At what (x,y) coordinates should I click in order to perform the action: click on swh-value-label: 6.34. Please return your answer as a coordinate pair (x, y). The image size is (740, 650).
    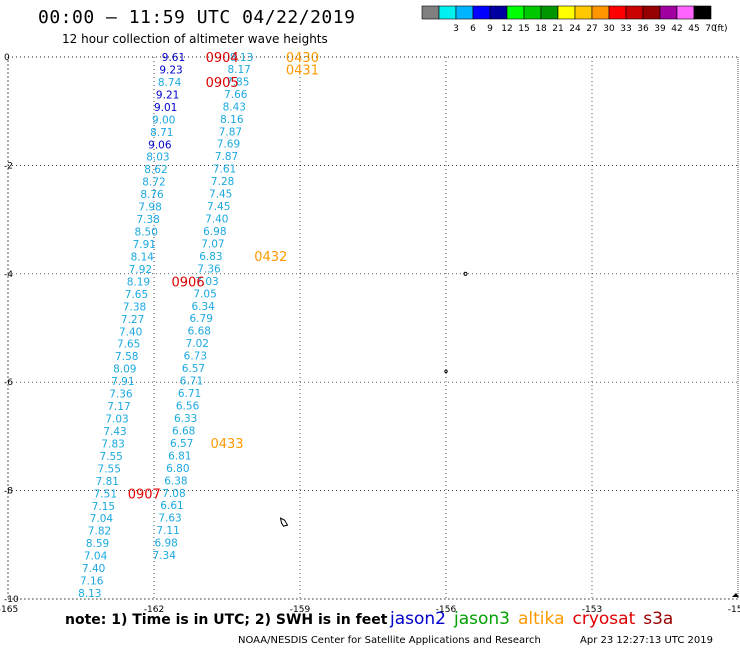
    Looking at the image, I should click on (203, 307).